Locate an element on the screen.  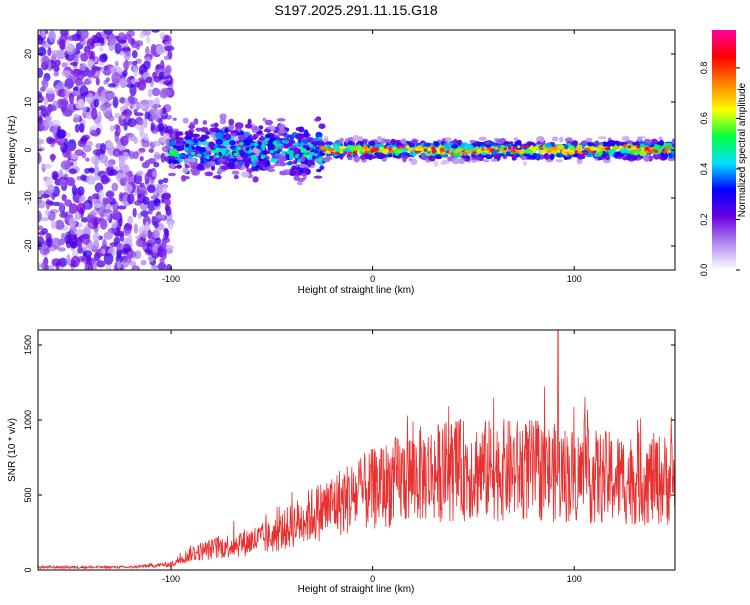
y-tick-label: 20 is located at coordinates (28, 54).